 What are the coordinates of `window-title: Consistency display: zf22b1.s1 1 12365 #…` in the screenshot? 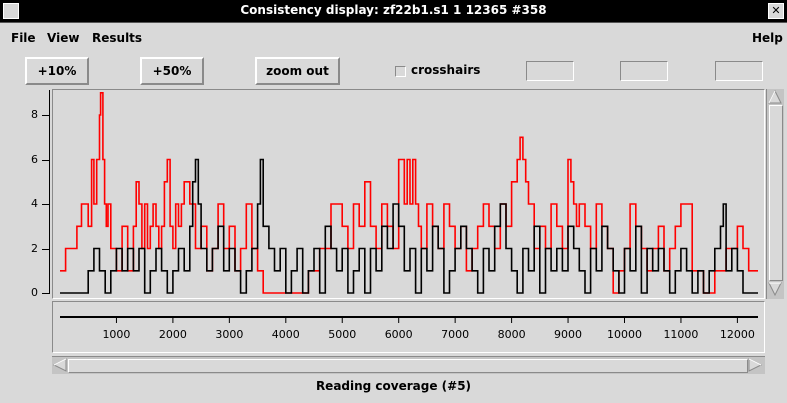 It's located at (393, 10).